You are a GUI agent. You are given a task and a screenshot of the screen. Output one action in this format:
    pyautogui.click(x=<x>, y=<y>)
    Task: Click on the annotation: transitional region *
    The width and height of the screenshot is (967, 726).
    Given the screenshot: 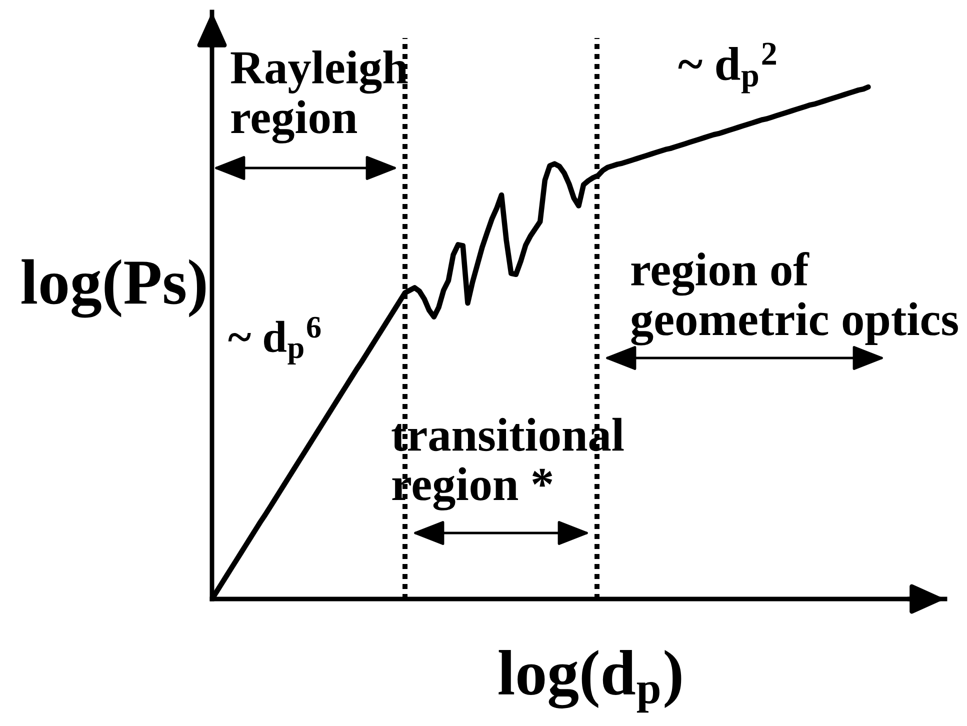 What is the action you would take?
    pyautogui.click(x=508, y=464)
    